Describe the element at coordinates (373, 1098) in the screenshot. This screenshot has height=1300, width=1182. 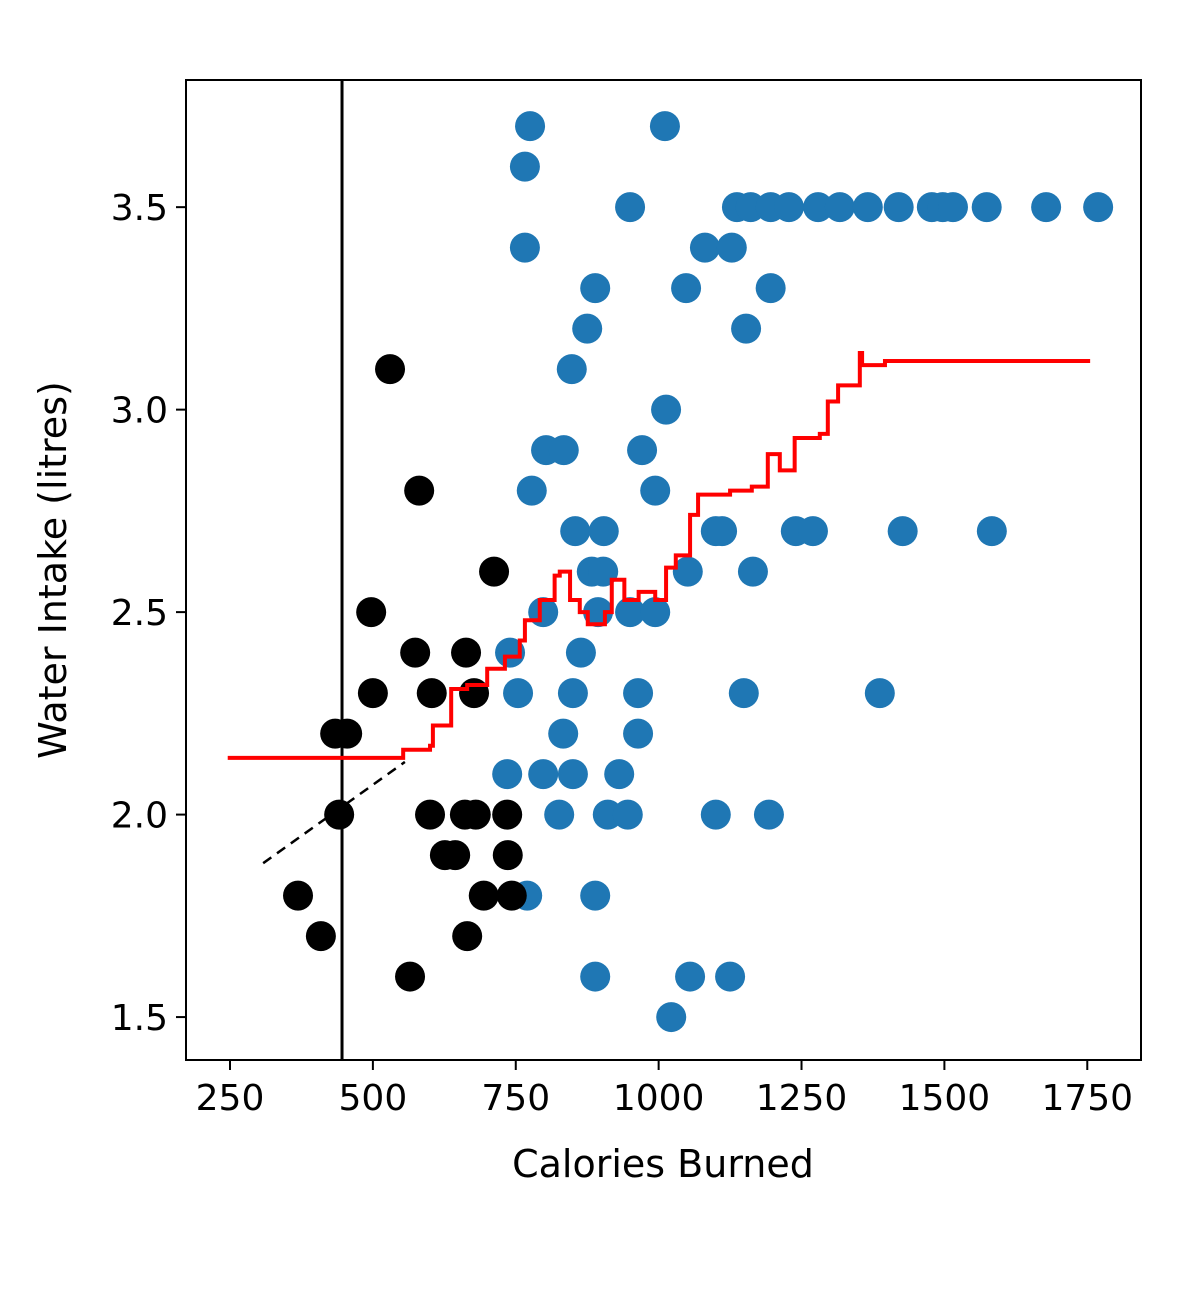
I see `x-tick-label: 500` at that location.